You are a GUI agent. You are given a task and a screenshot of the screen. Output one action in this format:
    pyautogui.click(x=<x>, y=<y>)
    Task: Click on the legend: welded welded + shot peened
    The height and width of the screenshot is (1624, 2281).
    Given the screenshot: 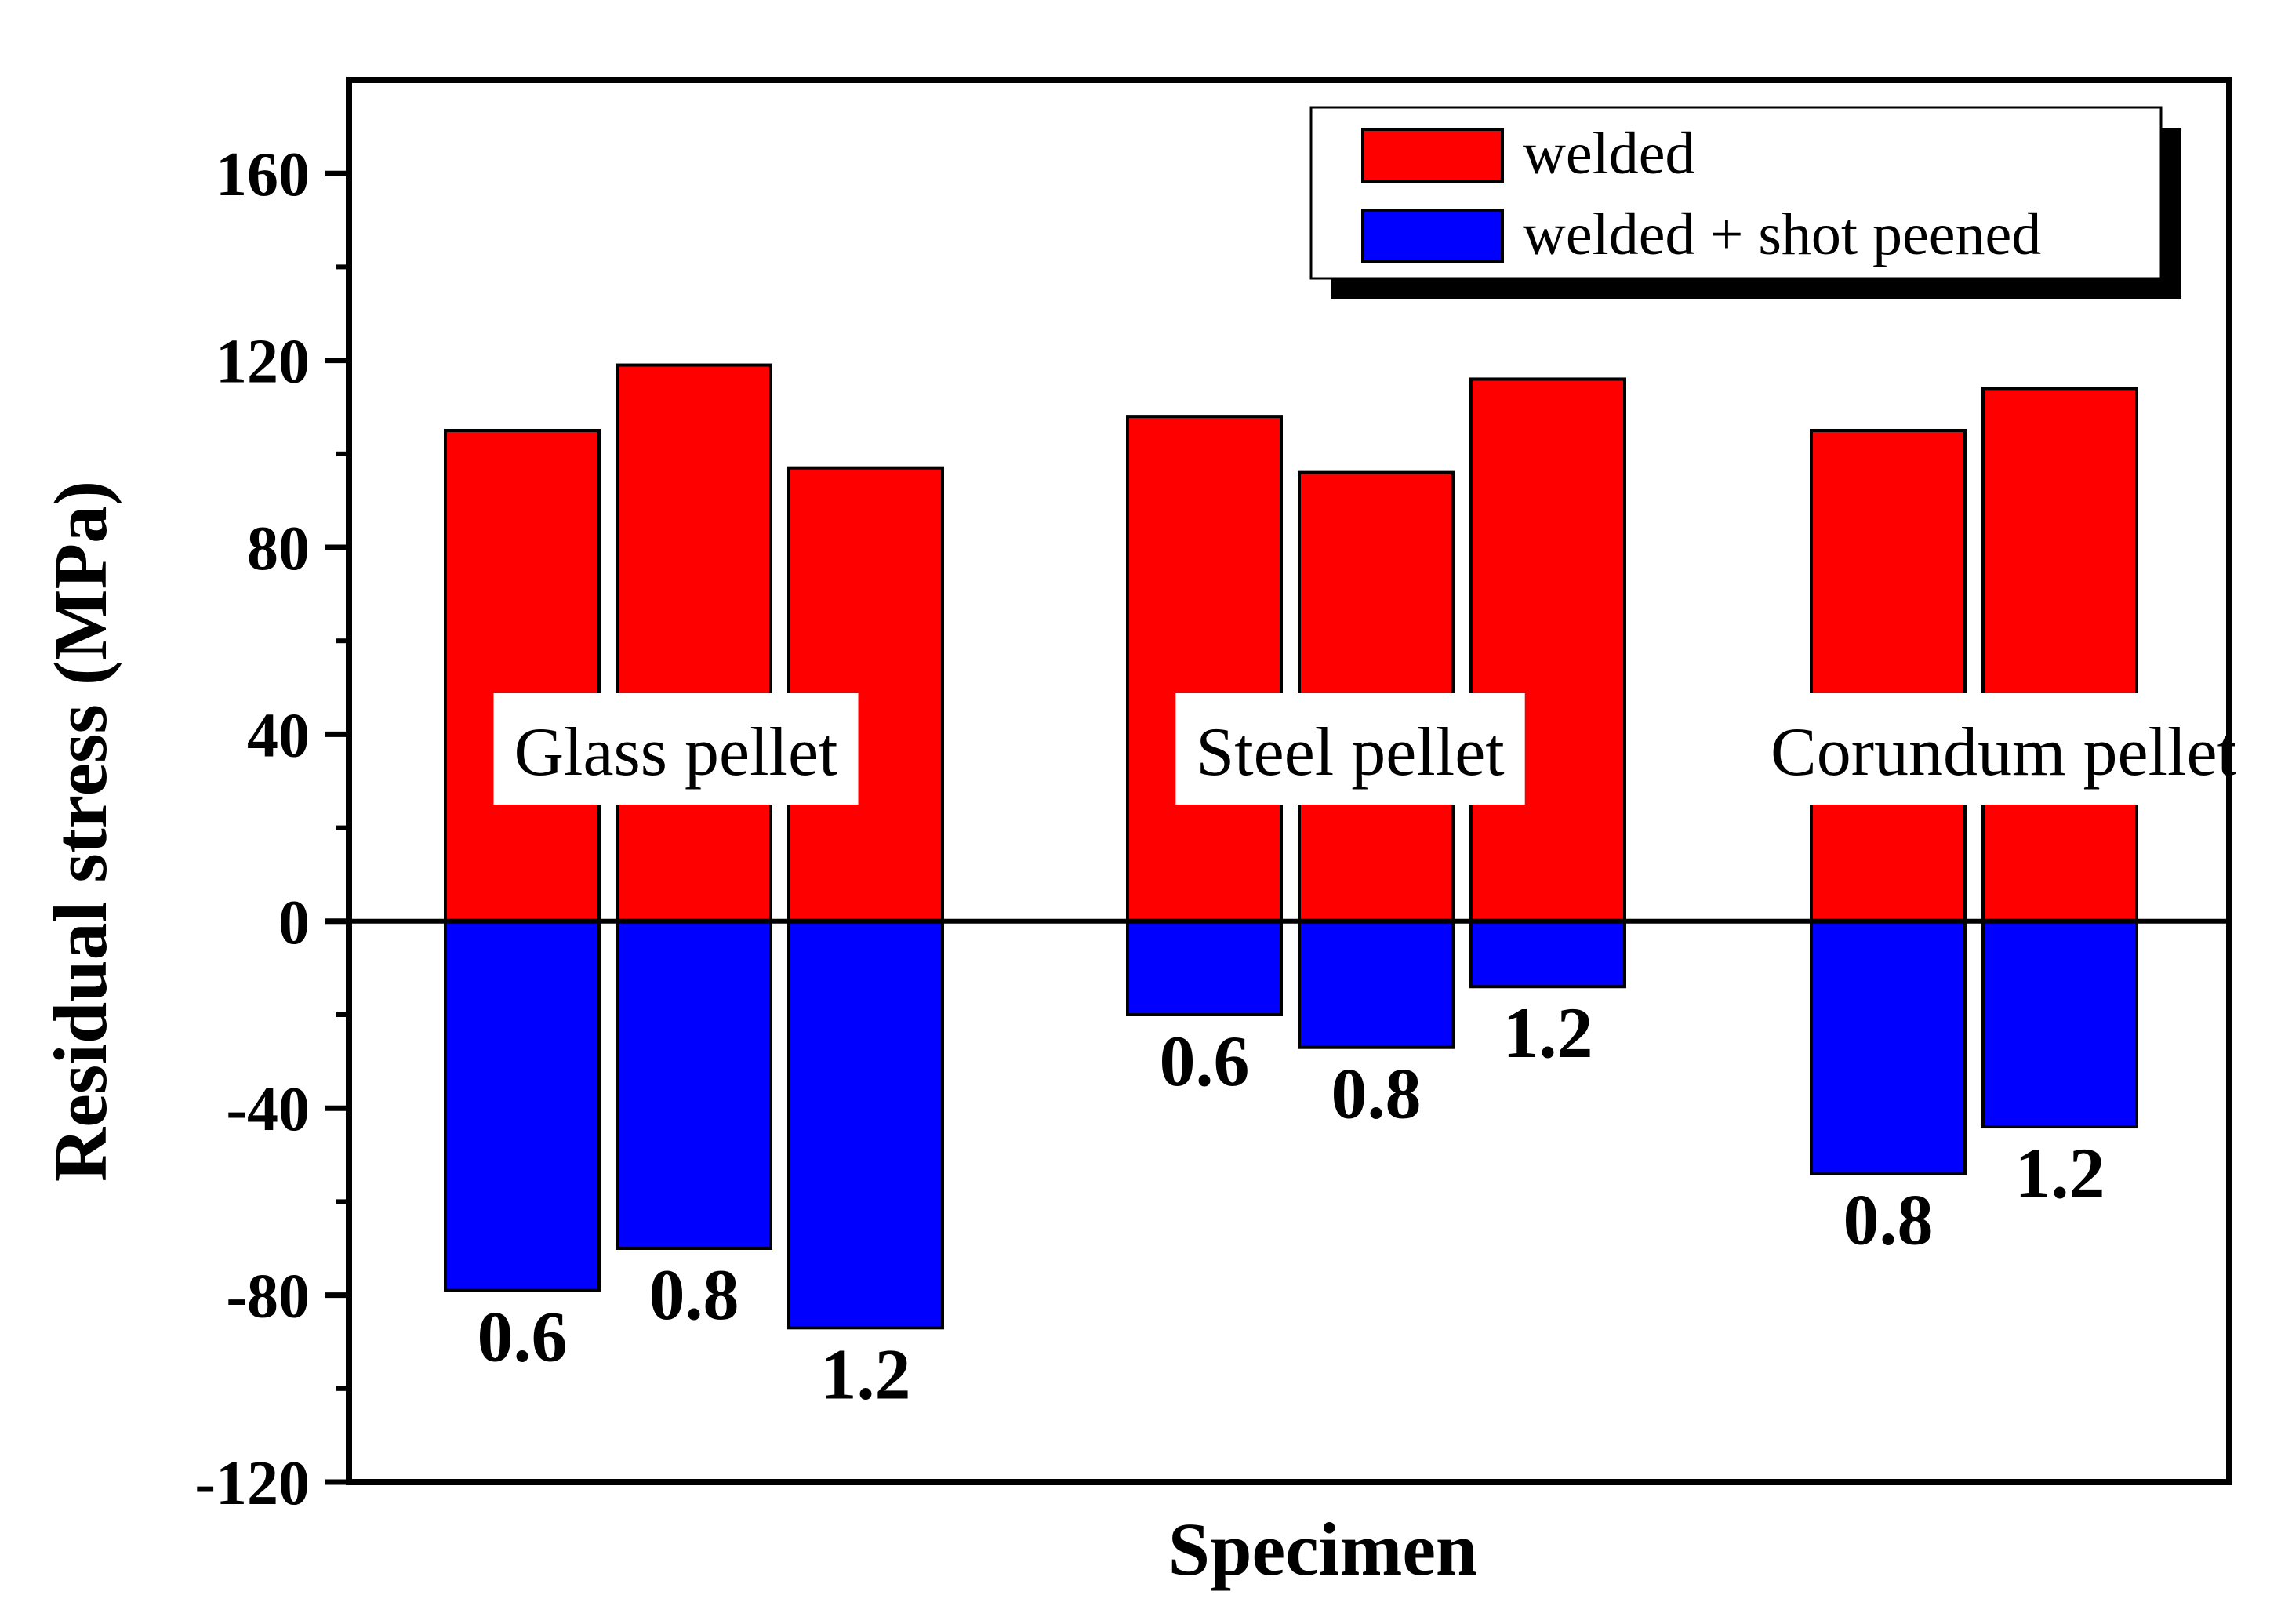 What is the action you would take?
    pyautogui.click(x=1745, y=202)
    